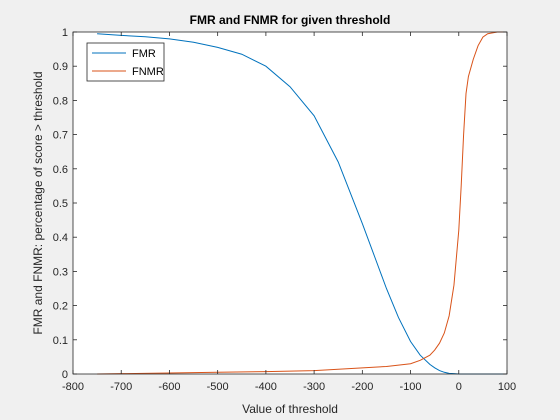  I want to click on x-tick-label: -100, so click(411, 387).